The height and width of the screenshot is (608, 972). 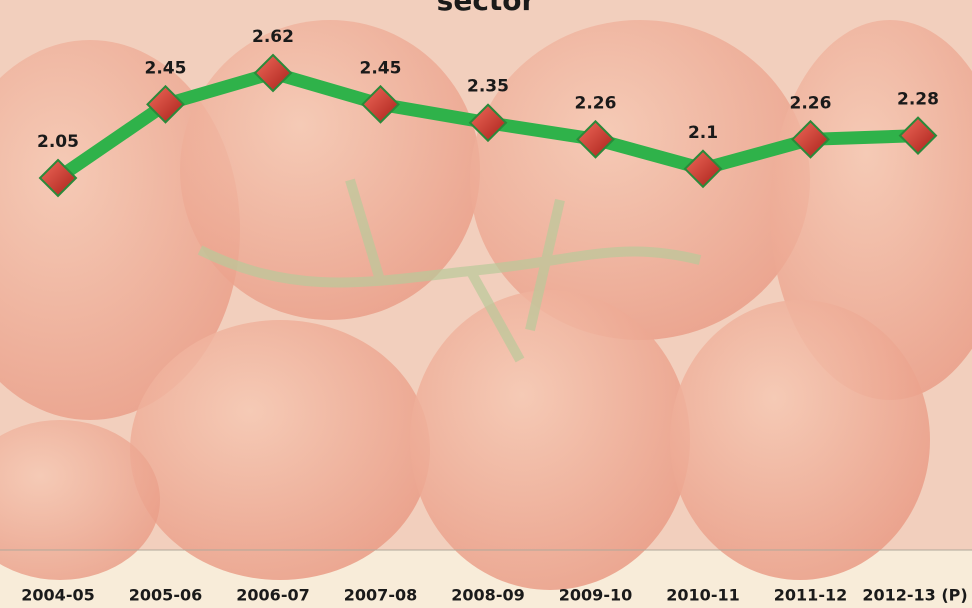 What do you see at coordinates (58, 142) in the screenshot?
I see `value-label: 2.05` at bounding box center [58, 142].